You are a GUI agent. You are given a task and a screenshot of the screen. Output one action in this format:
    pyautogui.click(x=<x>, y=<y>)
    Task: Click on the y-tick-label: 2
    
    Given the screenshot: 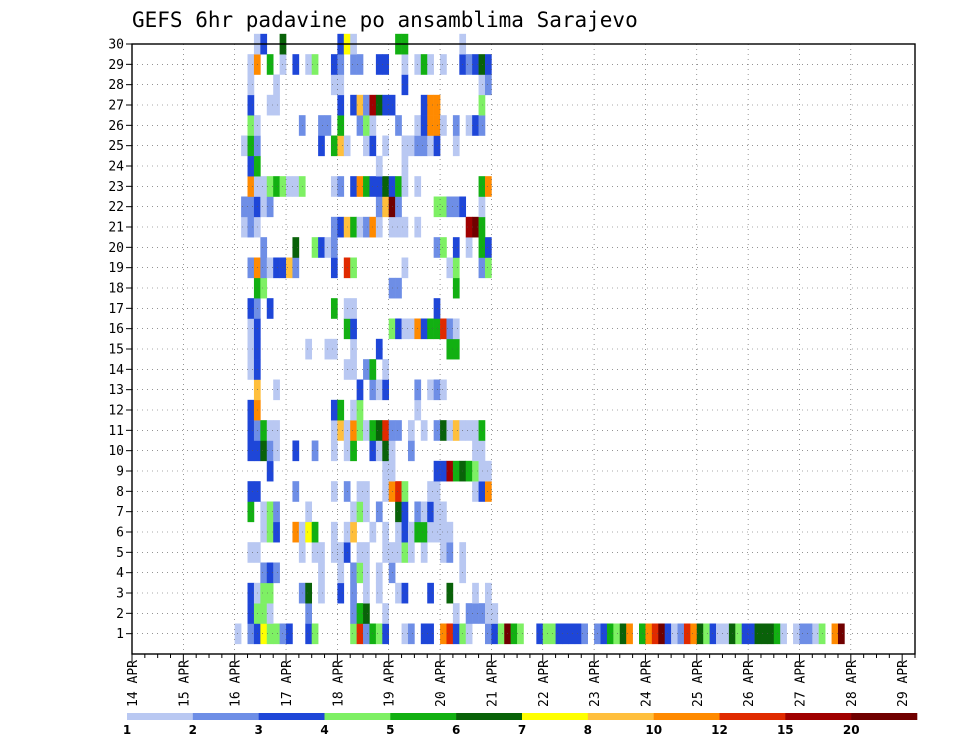 What is the action you would take?
    pyautogui.click(x=120, y=614)
    